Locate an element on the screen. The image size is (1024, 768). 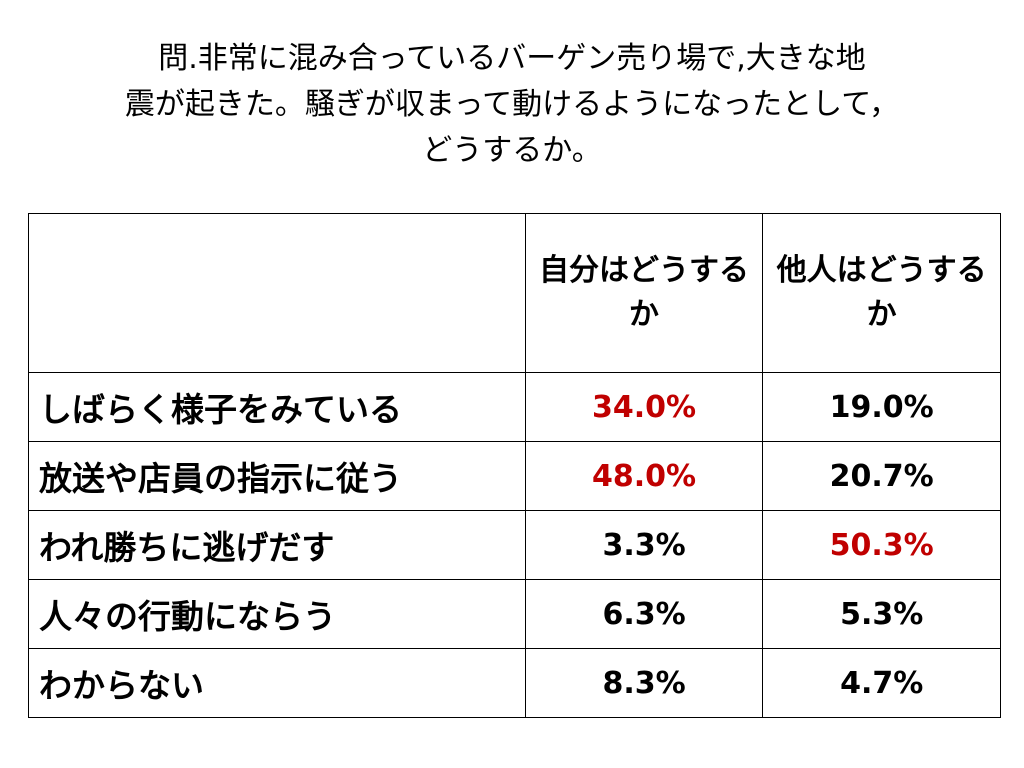
value-cell: 6.3% is located at coordinates (644, 614).